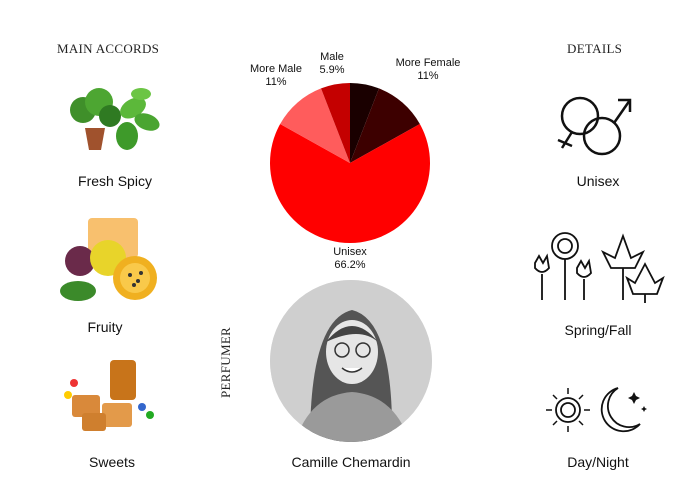  I want to click on details-heading: DETAILS, so click(595, 48).